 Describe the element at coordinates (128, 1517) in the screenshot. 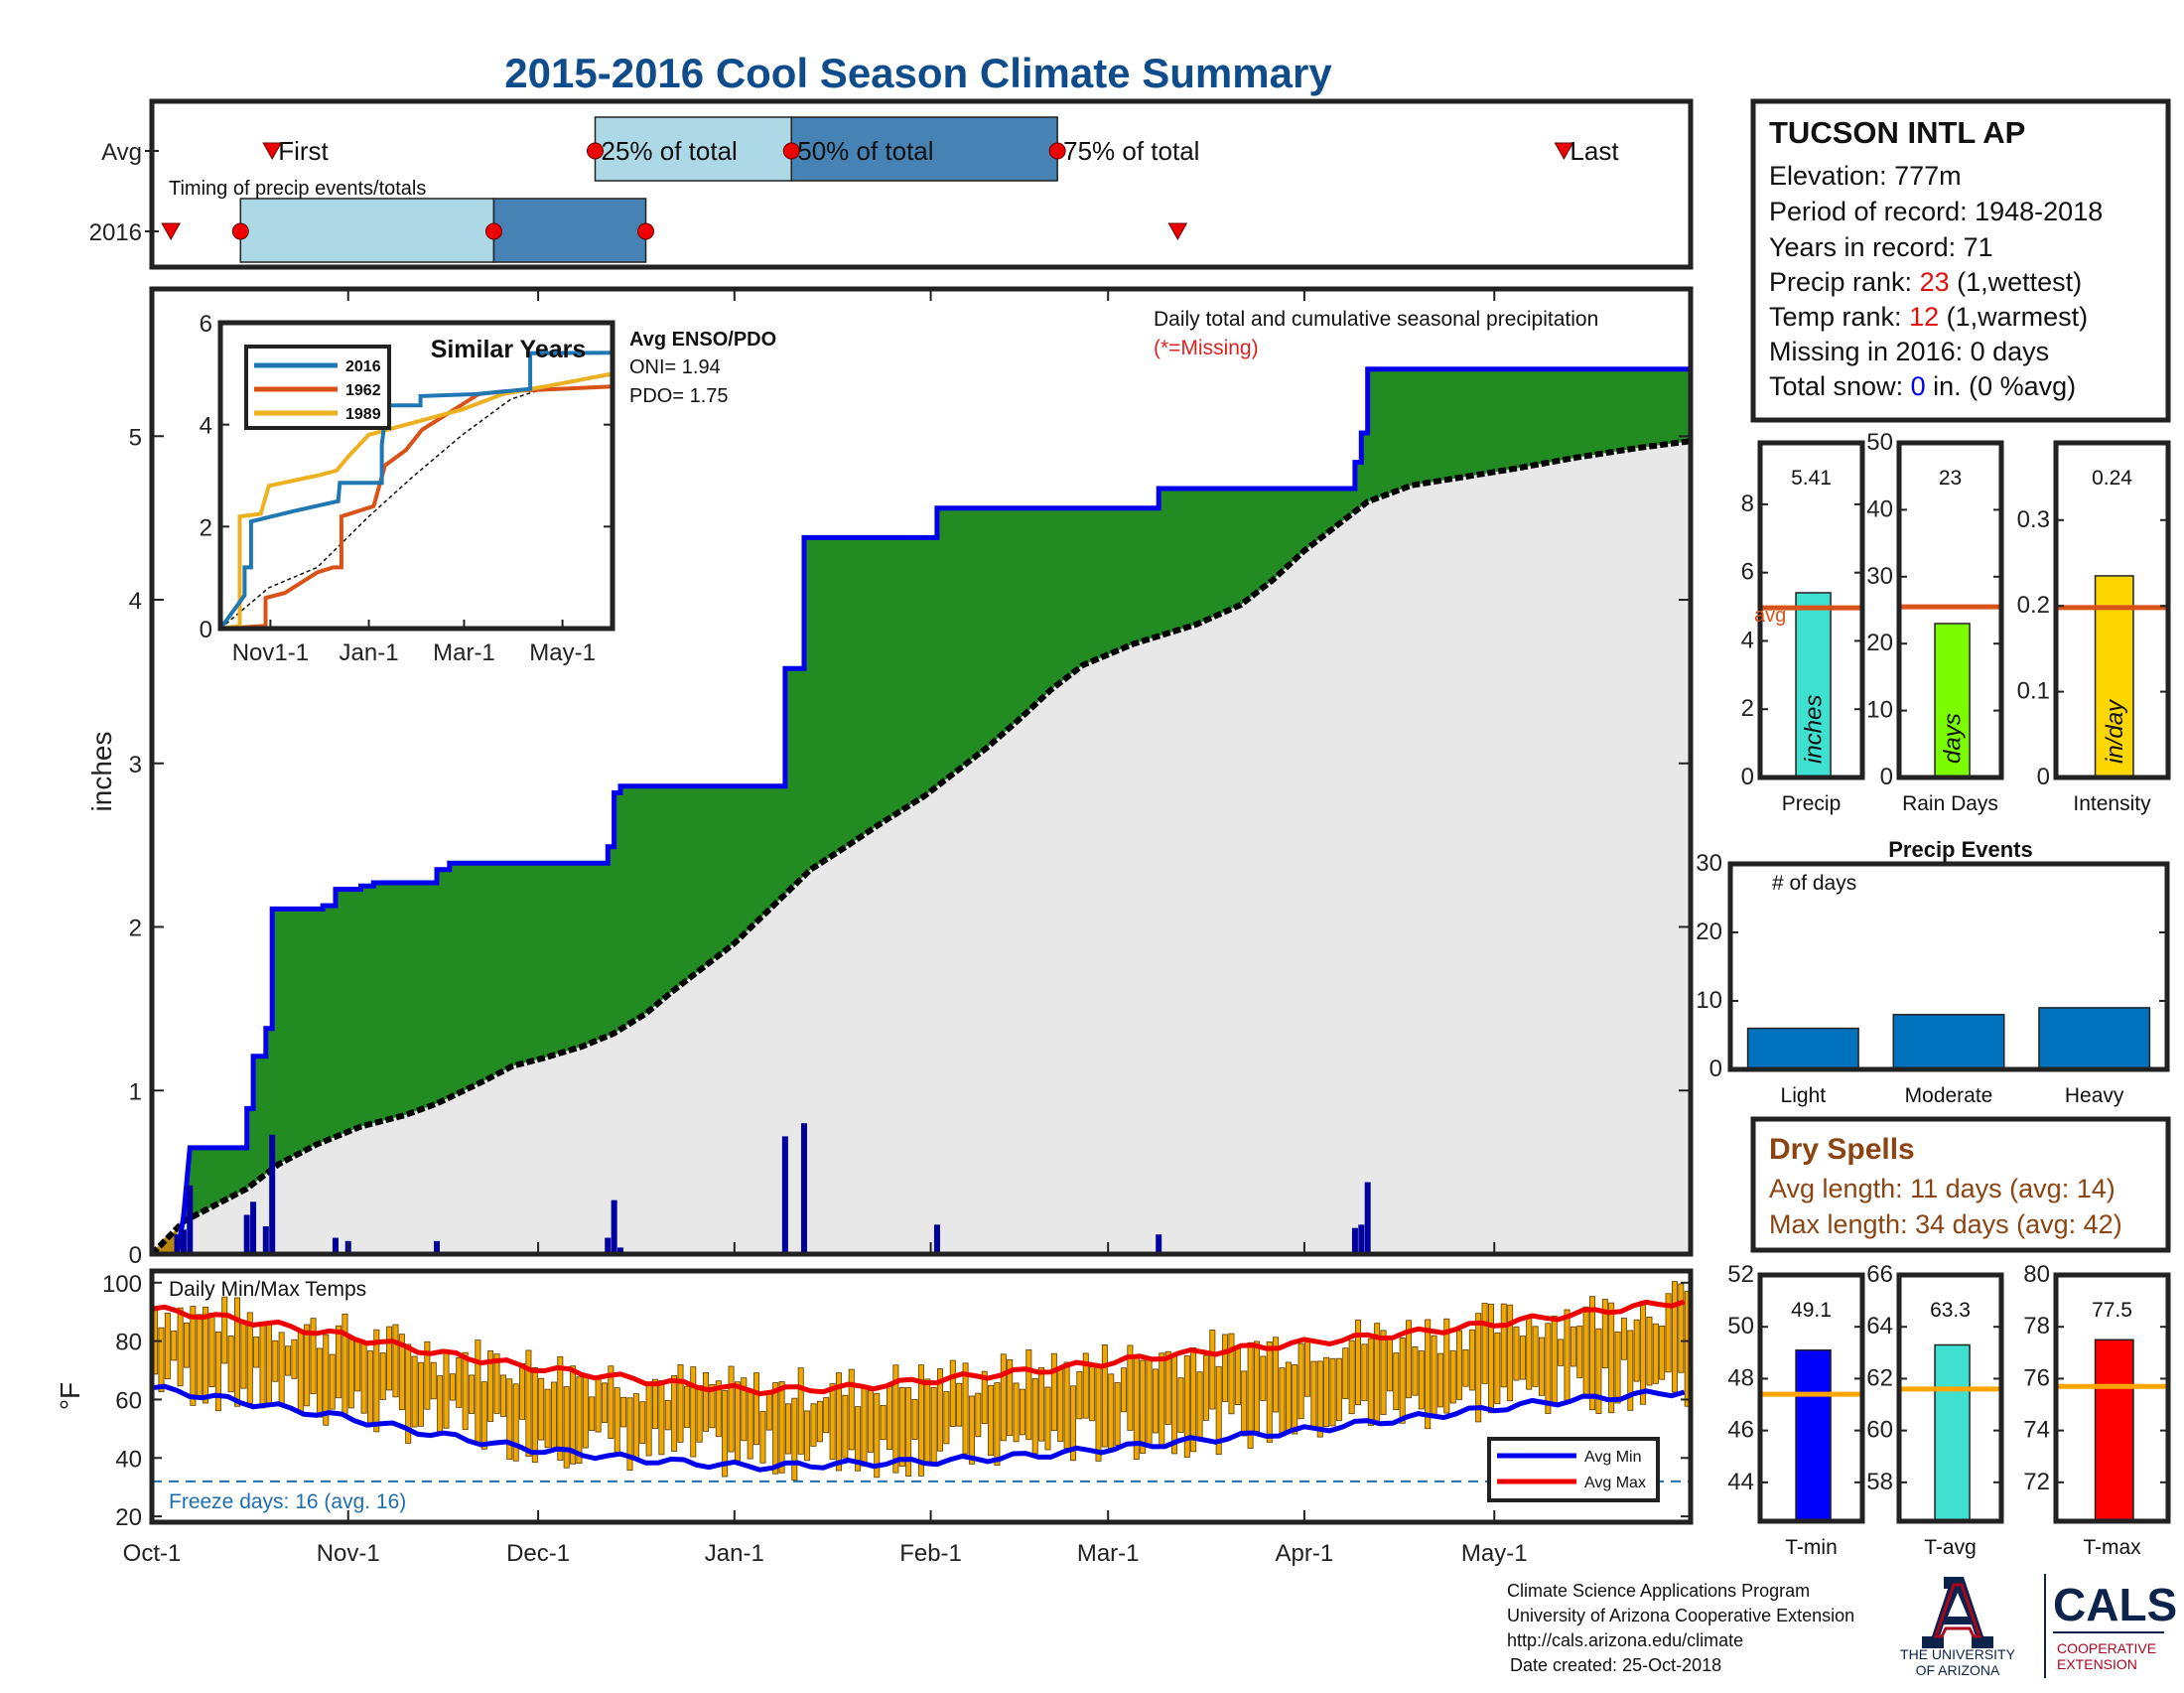

I see `temp-ytick-label: 20` at that location.